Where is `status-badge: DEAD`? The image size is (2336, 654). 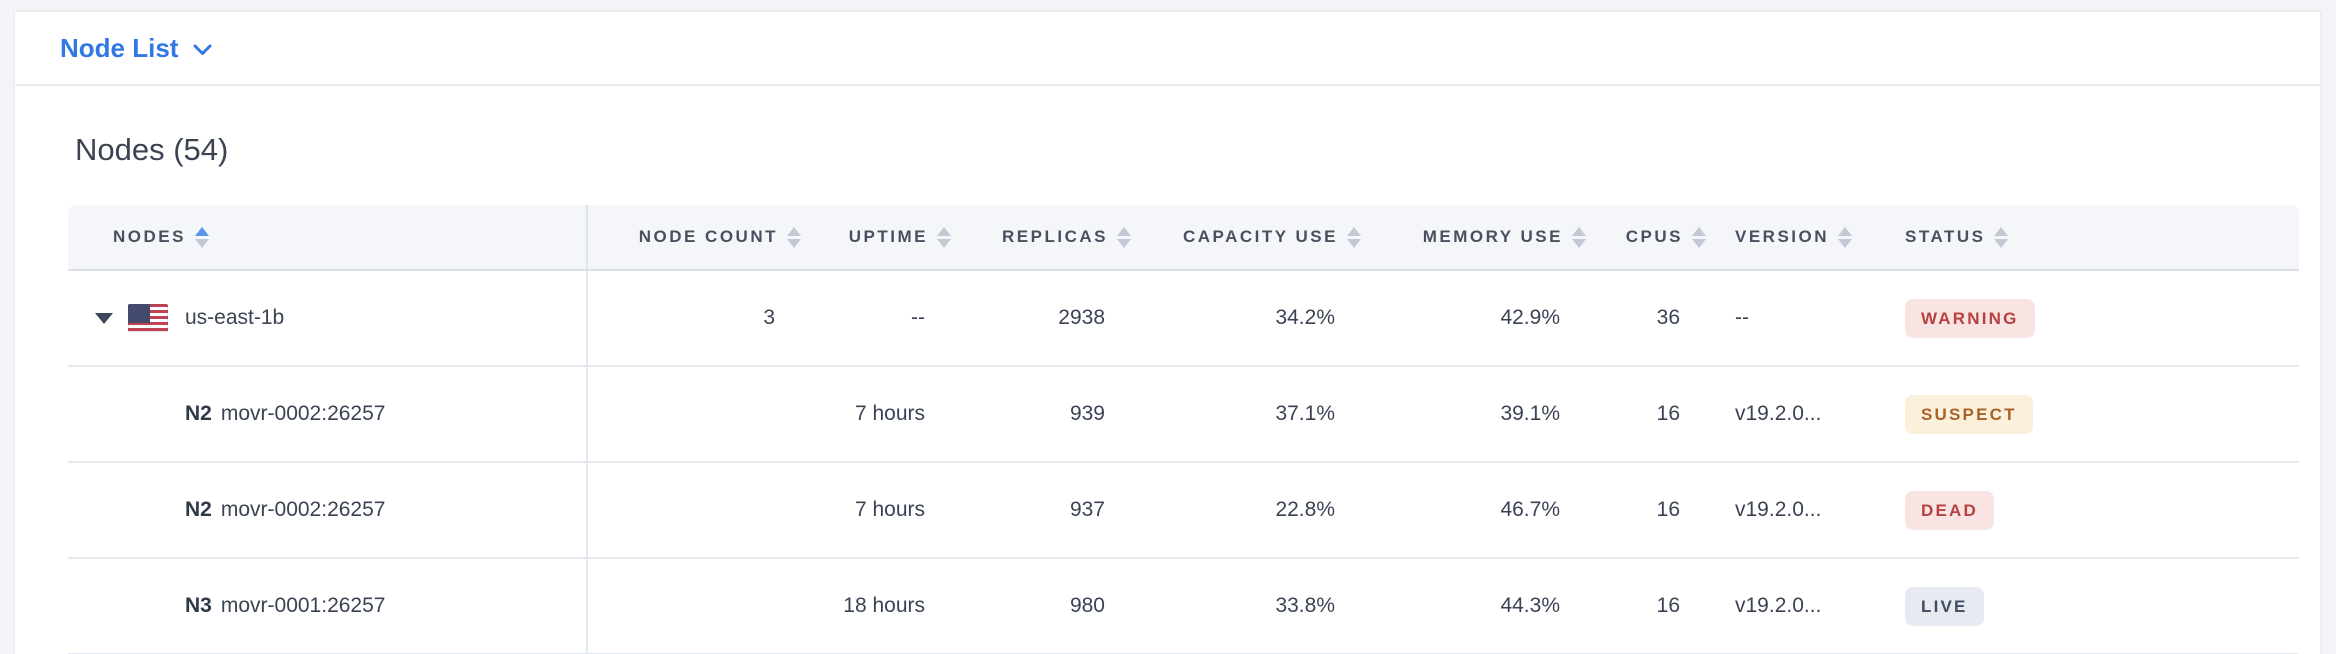
status-badge: DEAD is located at coordinates (1949, 510).